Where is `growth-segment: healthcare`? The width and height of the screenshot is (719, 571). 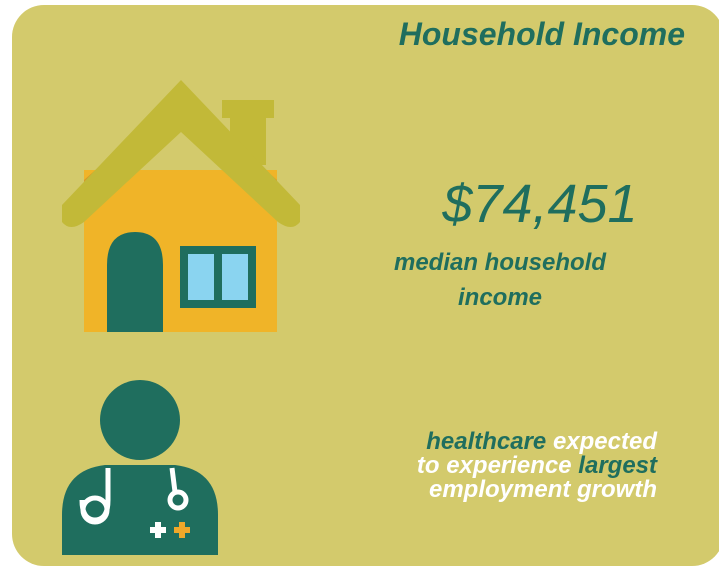
growth-segment: healthcare is located at coordinates (486, 441).